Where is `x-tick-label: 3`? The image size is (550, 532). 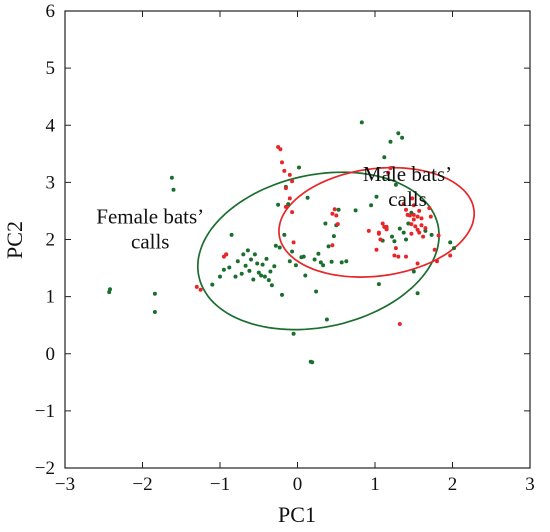 x-tick-label: 3 is located at coordinates (530, 484).